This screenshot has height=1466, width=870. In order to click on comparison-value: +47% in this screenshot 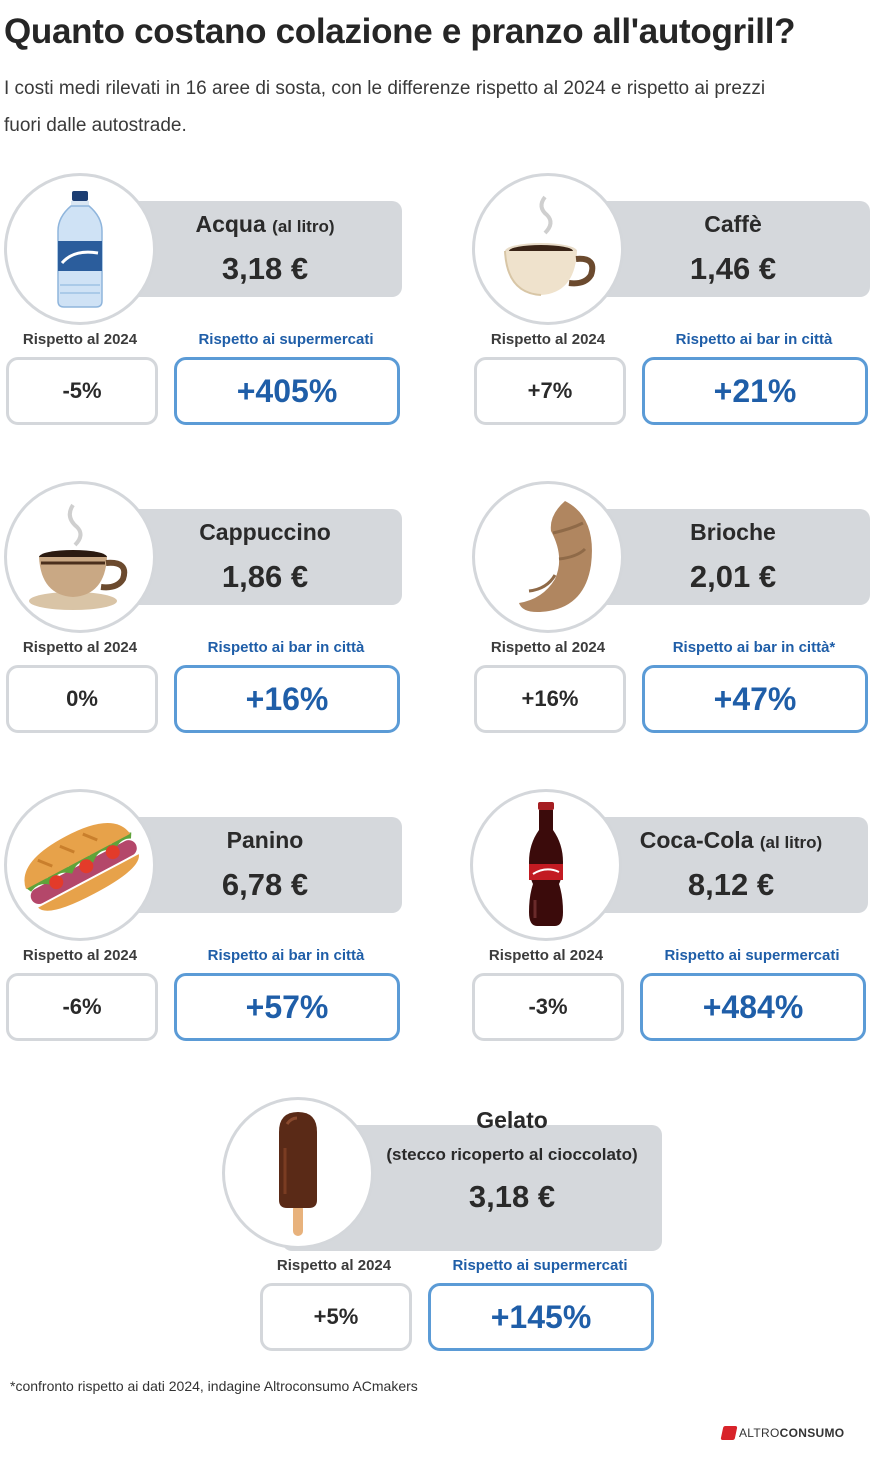, I will do `click(755, 699)`.